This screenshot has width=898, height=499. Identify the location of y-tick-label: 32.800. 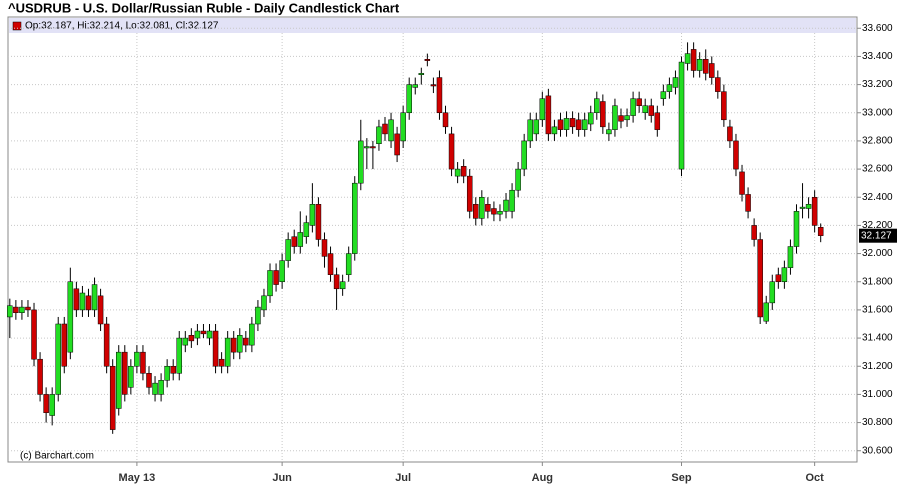
(877, 141).